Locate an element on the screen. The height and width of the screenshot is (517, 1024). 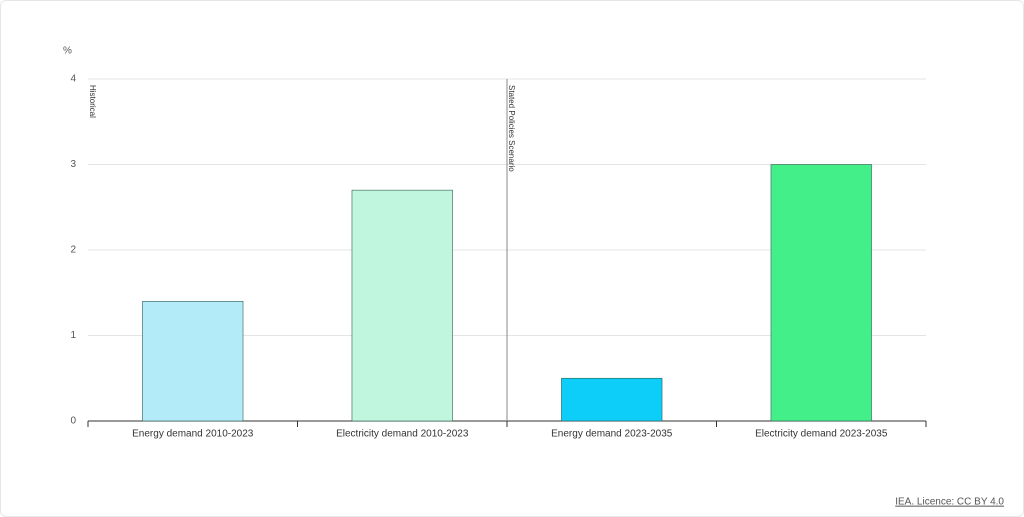
annotation: Stated Policies Scenario is located at coordinates (511, 128).